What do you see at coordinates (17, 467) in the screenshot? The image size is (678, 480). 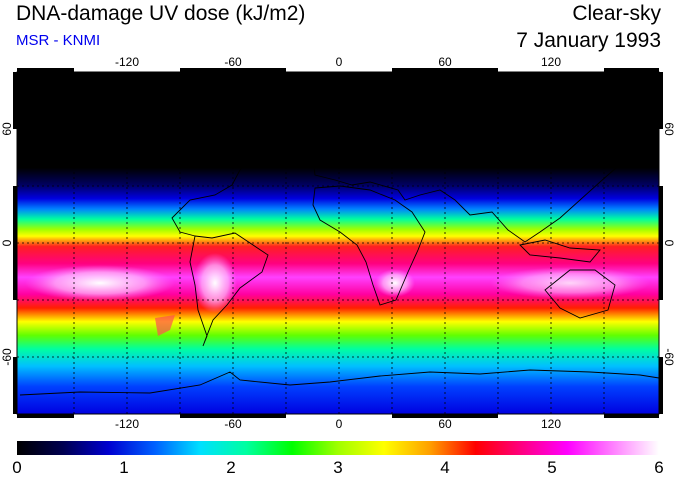 I see `colorbar-label: 0` at bounding box center [17, 467].